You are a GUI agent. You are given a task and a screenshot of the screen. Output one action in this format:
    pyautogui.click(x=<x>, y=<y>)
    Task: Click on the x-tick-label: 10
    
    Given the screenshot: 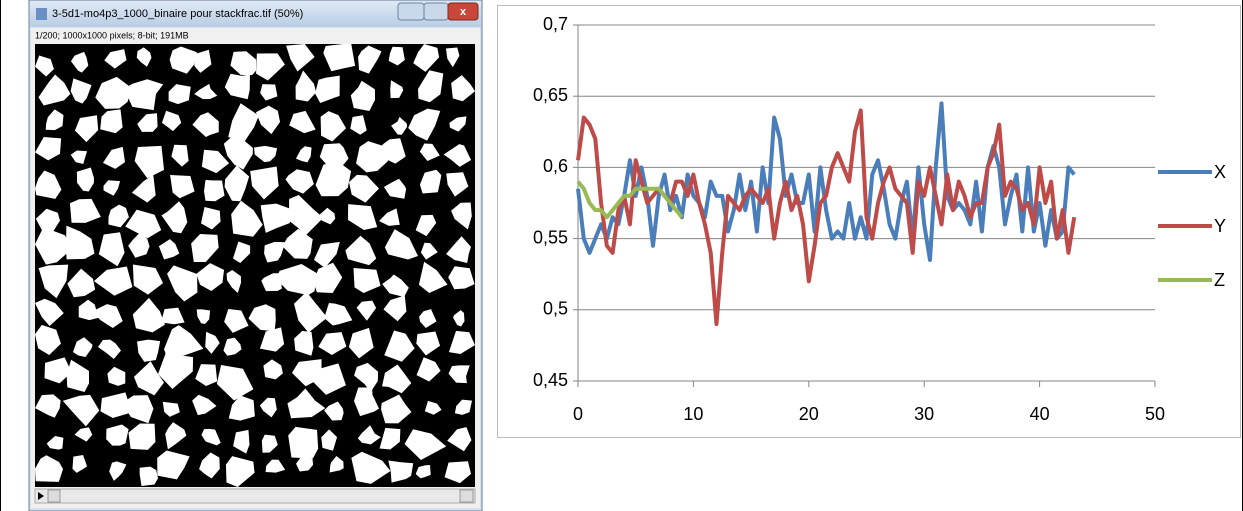 What is the action you would take?
    pyautogui.click(x=693, y=414)
    